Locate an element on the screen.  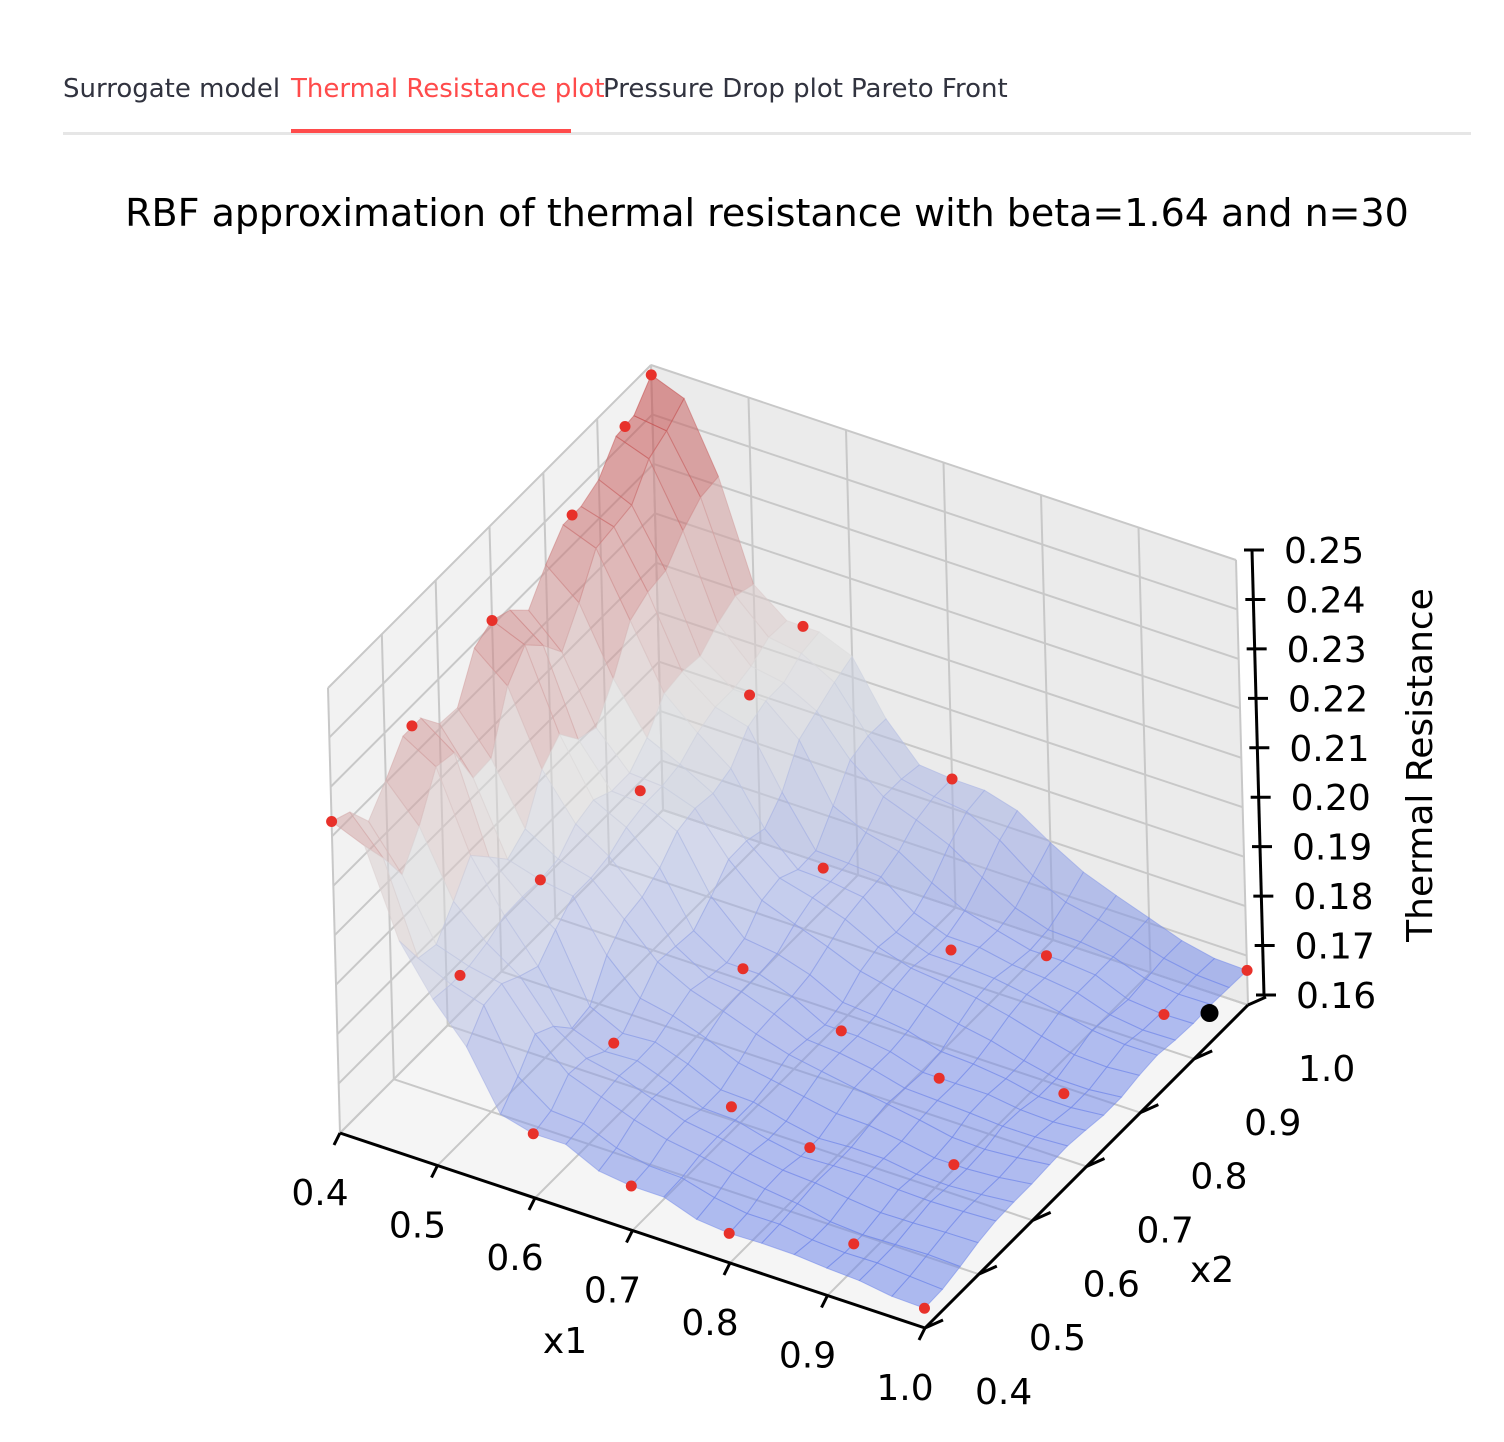
active-tab-indicator is located at coordinates (431, 131).